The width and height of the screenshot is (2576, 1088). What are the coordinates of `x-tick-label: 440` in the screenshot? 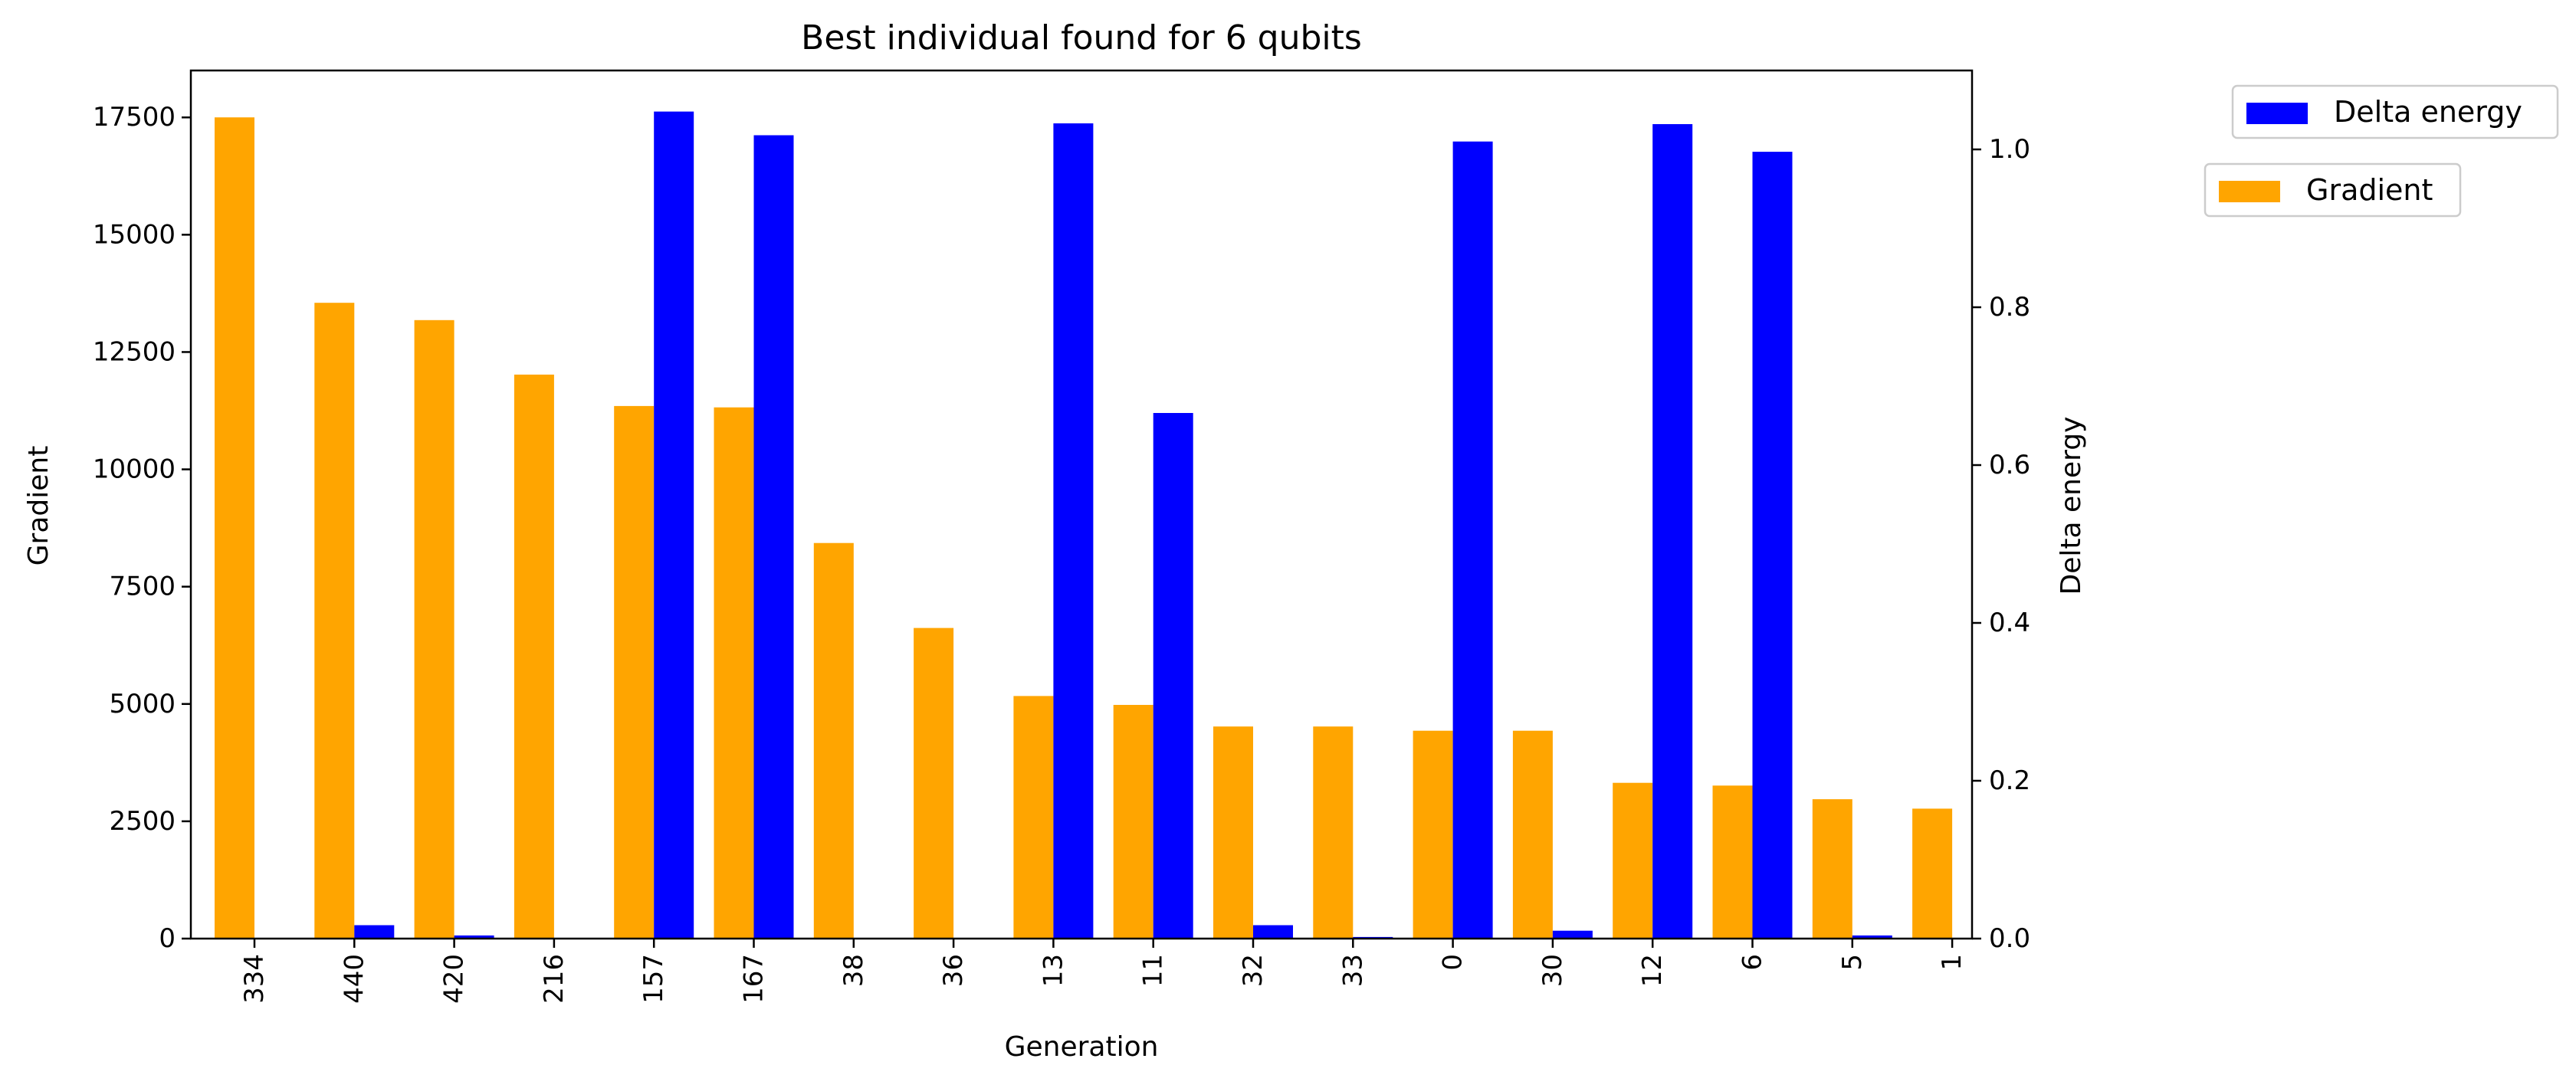 It's located at (354, 979).